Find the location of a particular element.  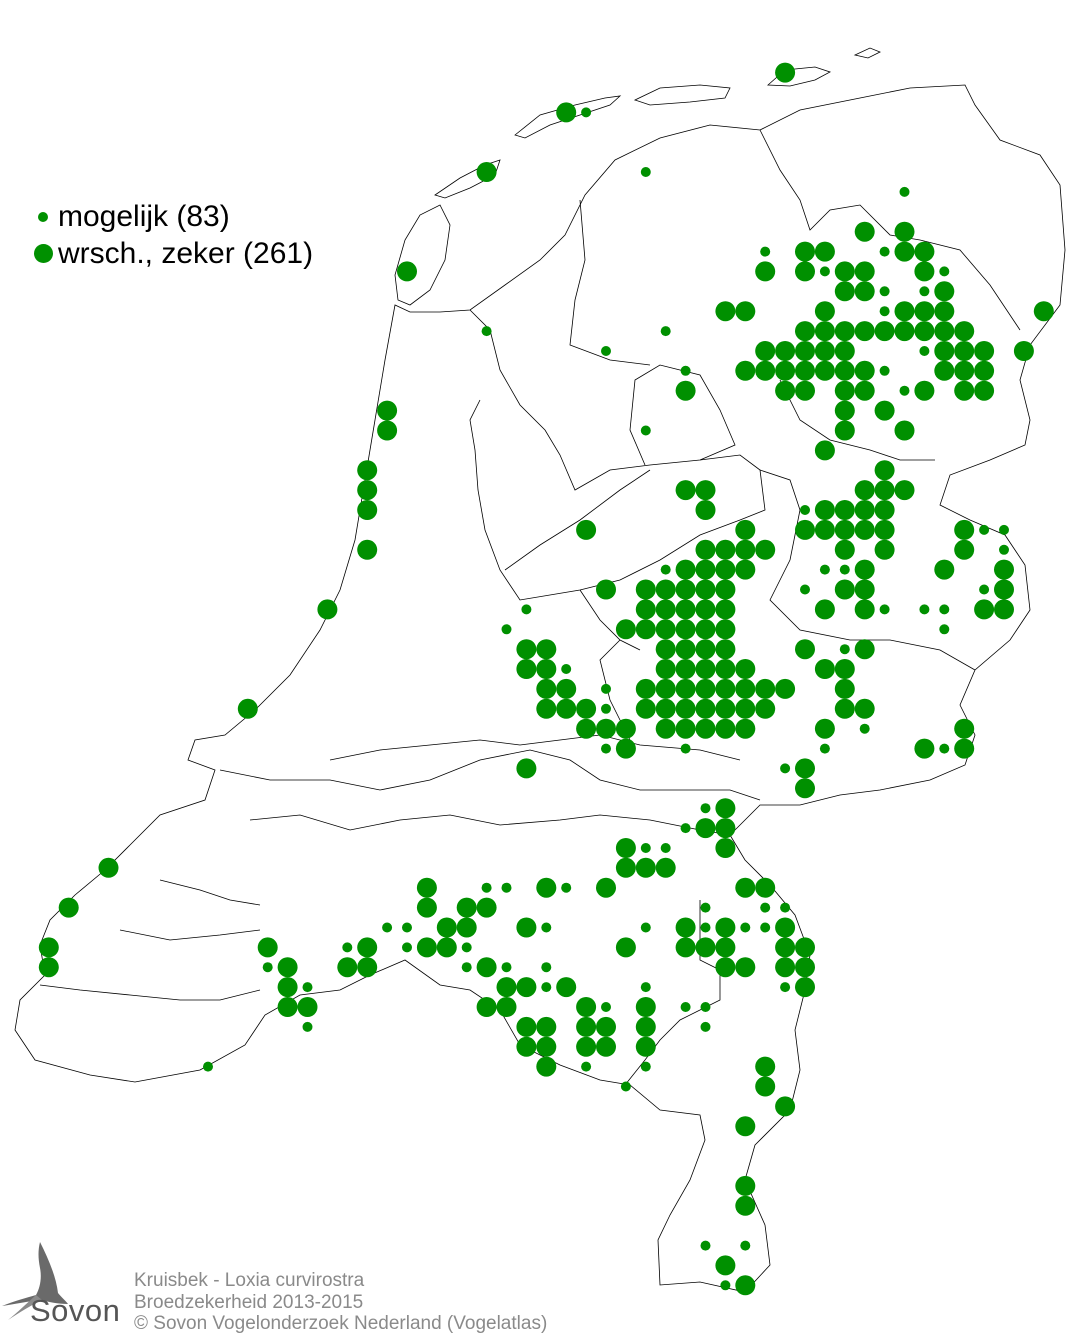

zeeland-waters is located at coordinates (150, 940).